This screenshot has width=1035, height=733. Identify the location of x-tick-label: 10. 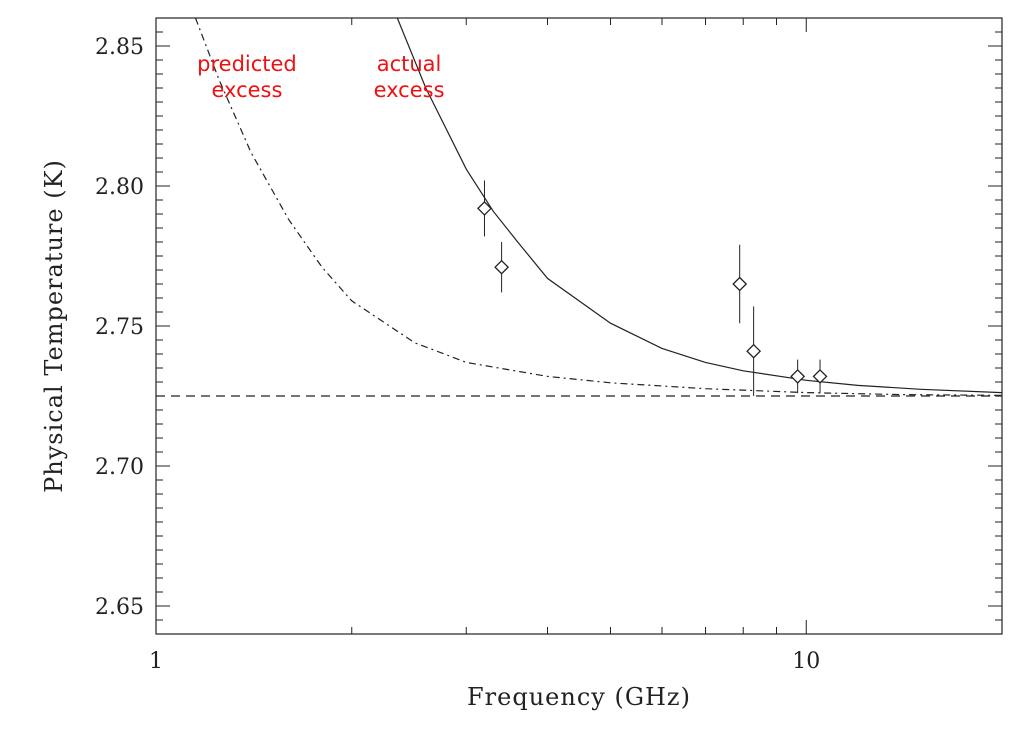
(806, 661).